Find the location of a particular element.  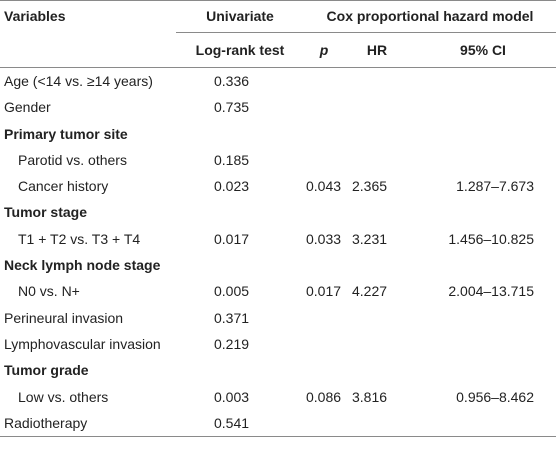

row-label: Perineural invasion is located at coordinates (64, 317).